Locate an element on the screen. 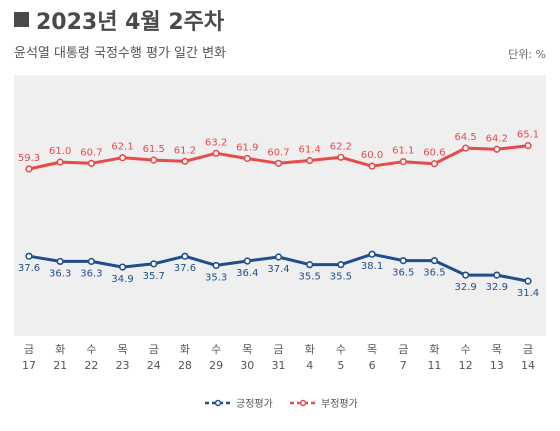 This screenshot has height=431, width=560. x-tick-day: 14 is located at coordinates (528, 365).